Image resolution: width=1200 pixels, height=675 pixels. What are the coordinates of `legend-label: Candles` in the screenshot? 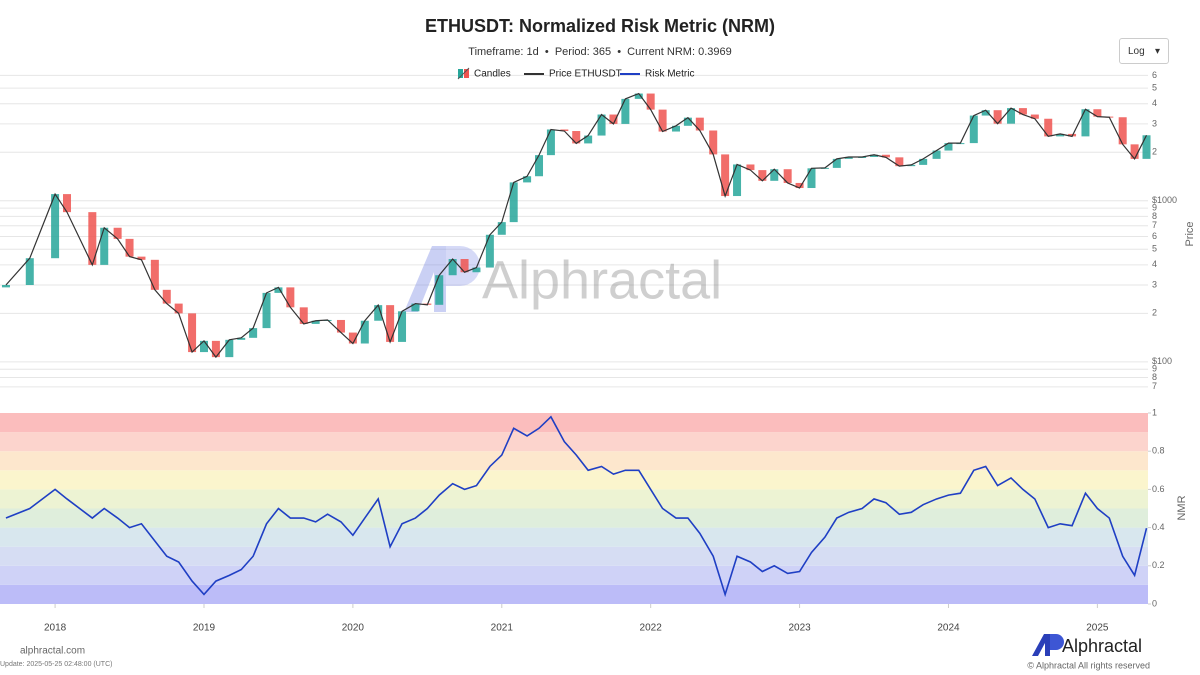 It's located at (492, 74).